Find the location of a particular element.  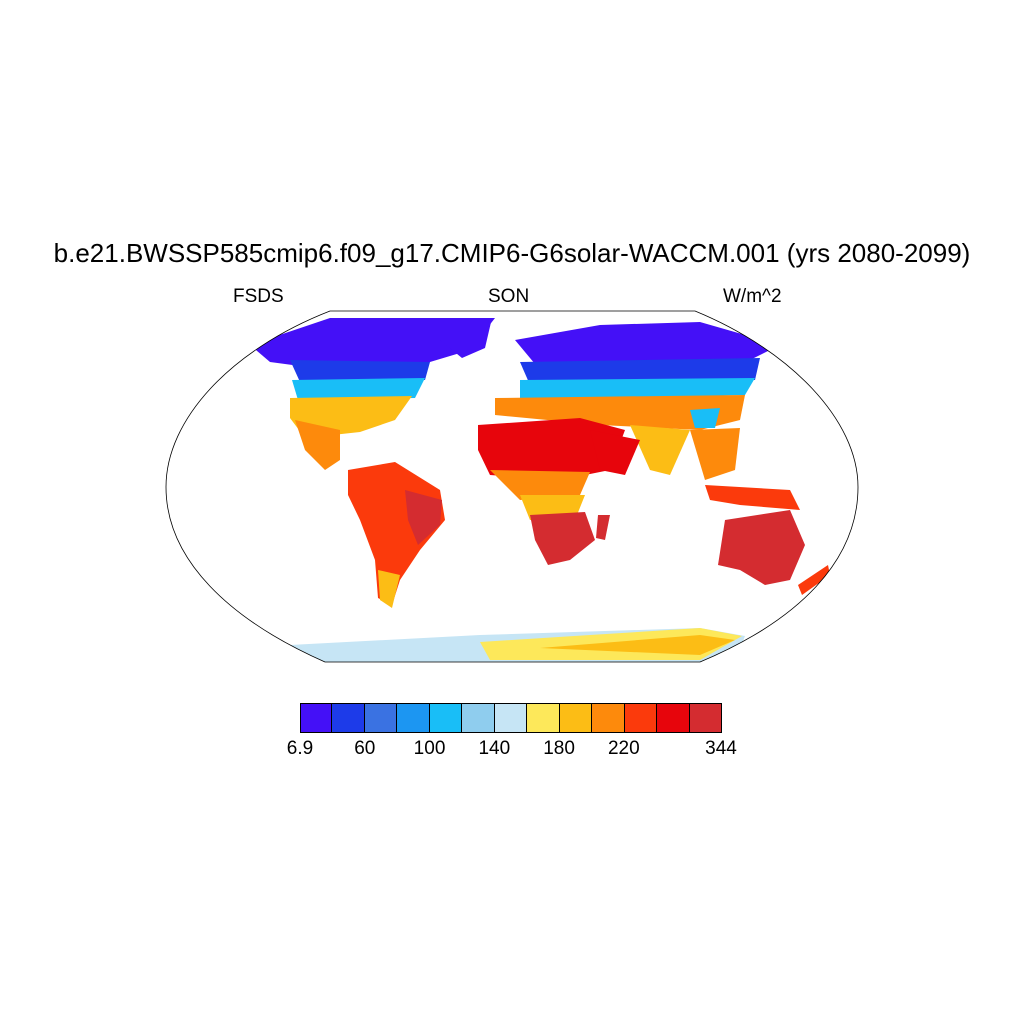

africa-south is located at coordinates (562, 538).